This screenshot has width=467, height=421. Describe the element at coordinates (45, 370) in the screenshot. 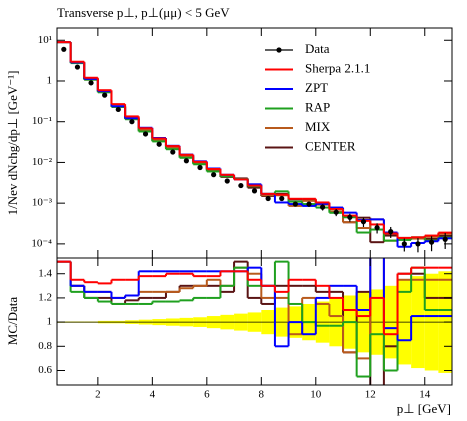

I see `y-tick-label: 0.6` at that location.